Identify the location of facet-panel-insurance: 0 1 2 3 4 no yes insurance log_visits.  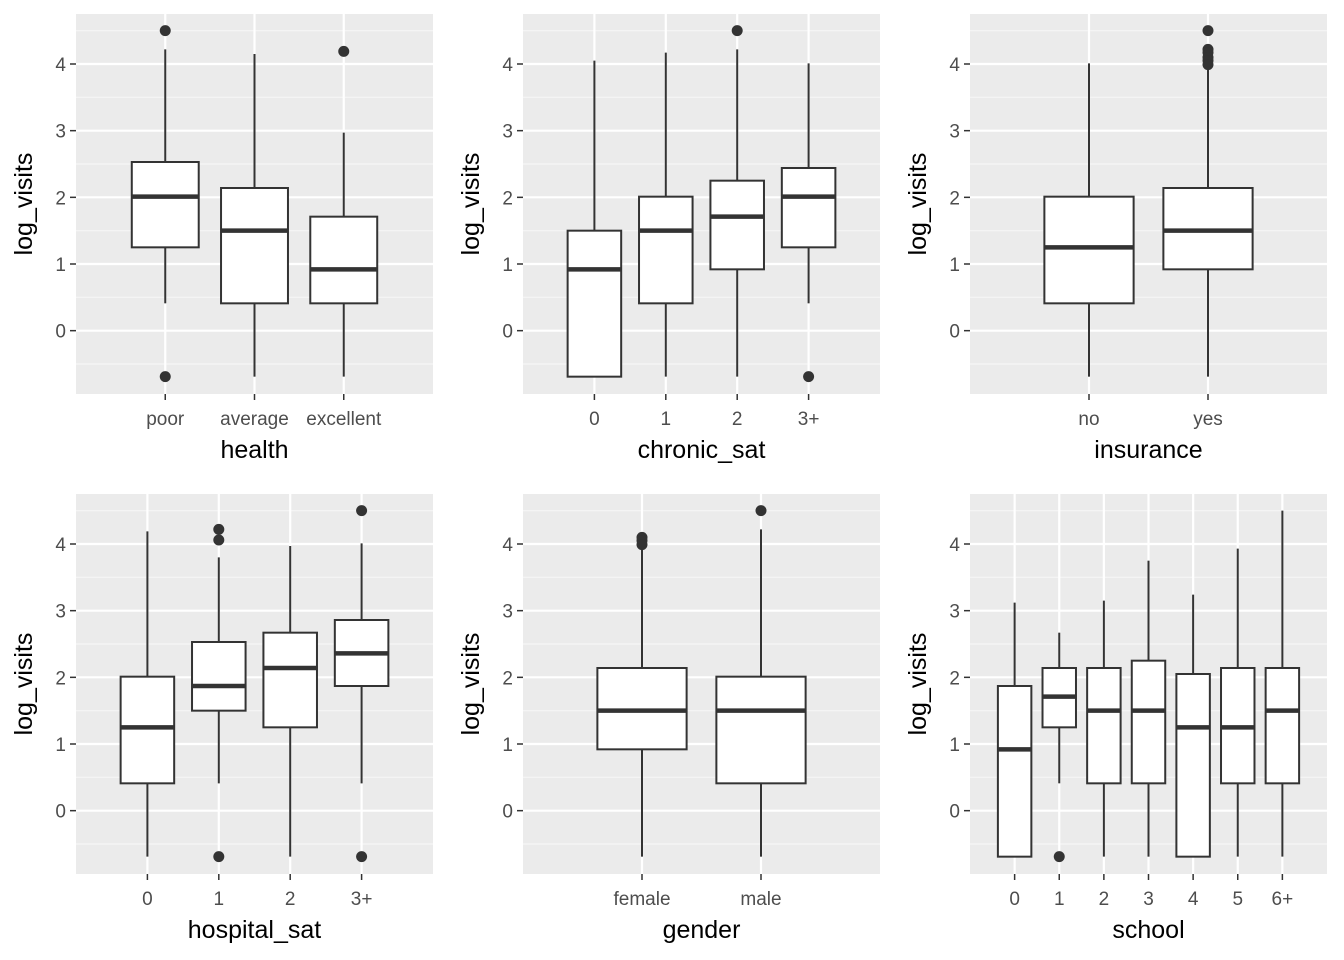
(1115, 239).